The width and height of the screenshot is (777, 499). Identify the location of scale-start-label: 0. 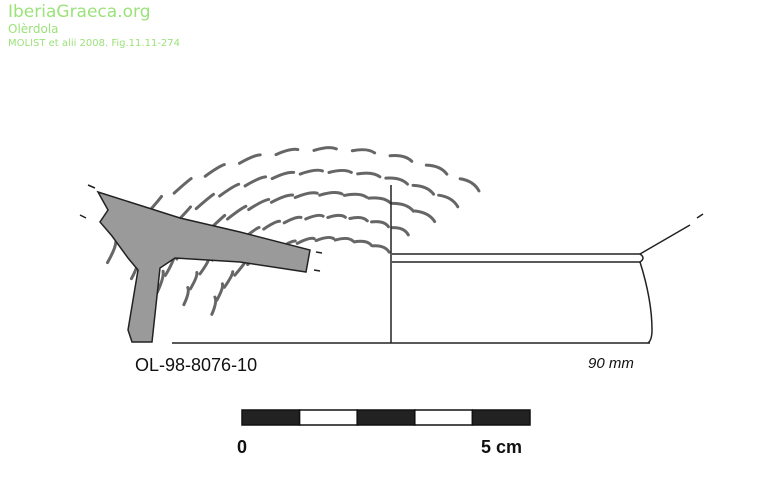
(242, 447).